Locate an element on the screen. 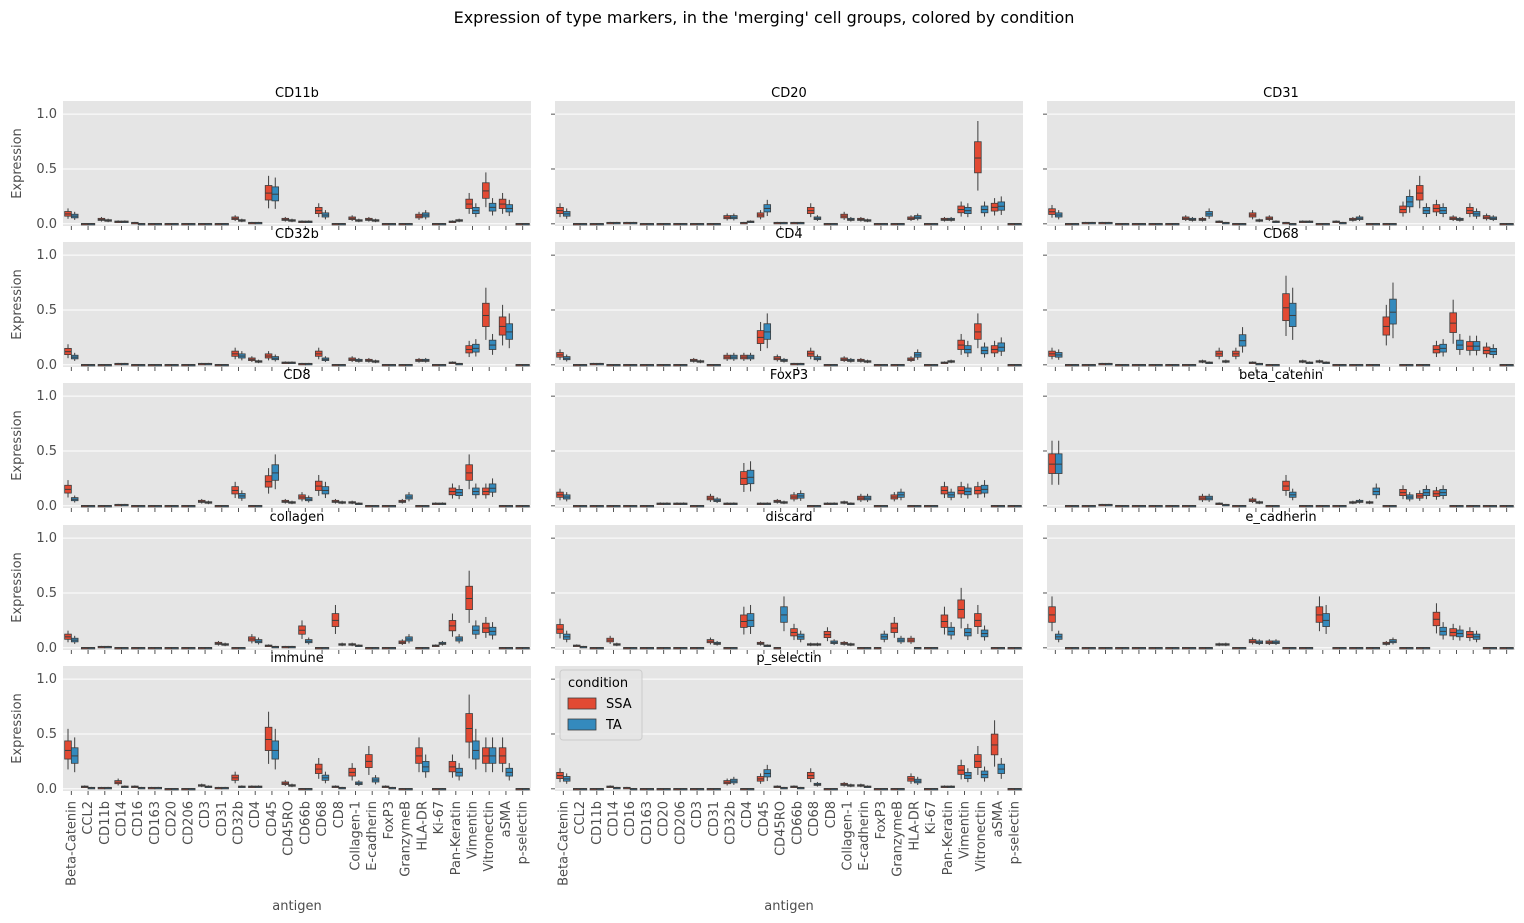  x-tick-label: CD16 is located at coordinates (138, 819).